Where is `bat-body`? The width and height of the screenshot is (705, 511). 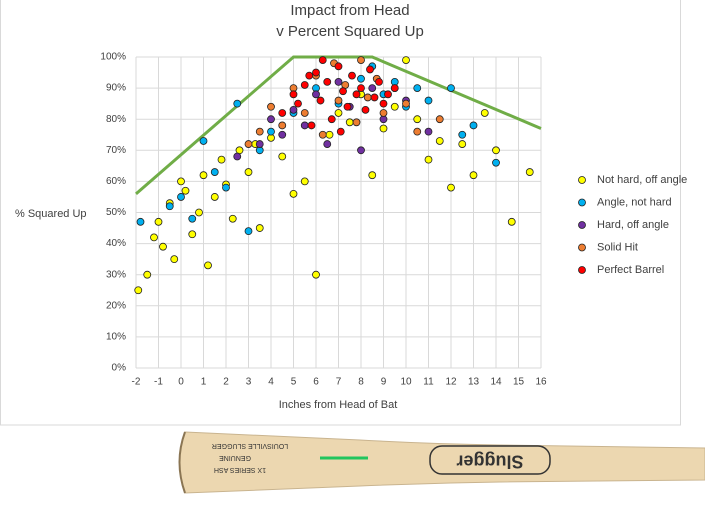 bat-body is located at coordinates (442, 462).